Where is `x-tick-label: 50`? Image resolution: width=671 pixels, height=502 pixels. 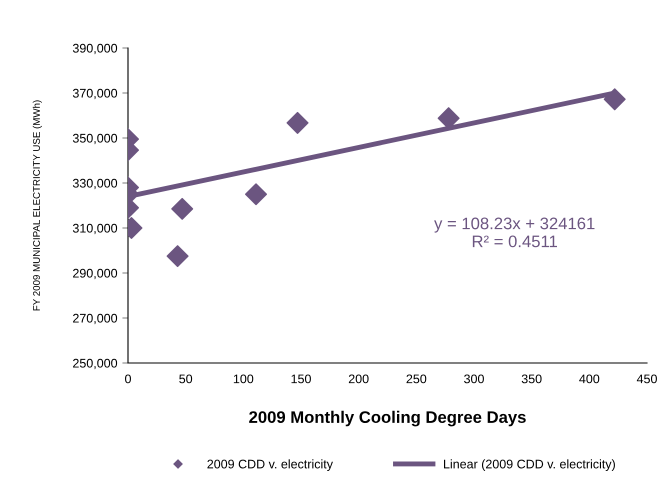 x-tick-label: 50 is located at coordinates (185, 379).